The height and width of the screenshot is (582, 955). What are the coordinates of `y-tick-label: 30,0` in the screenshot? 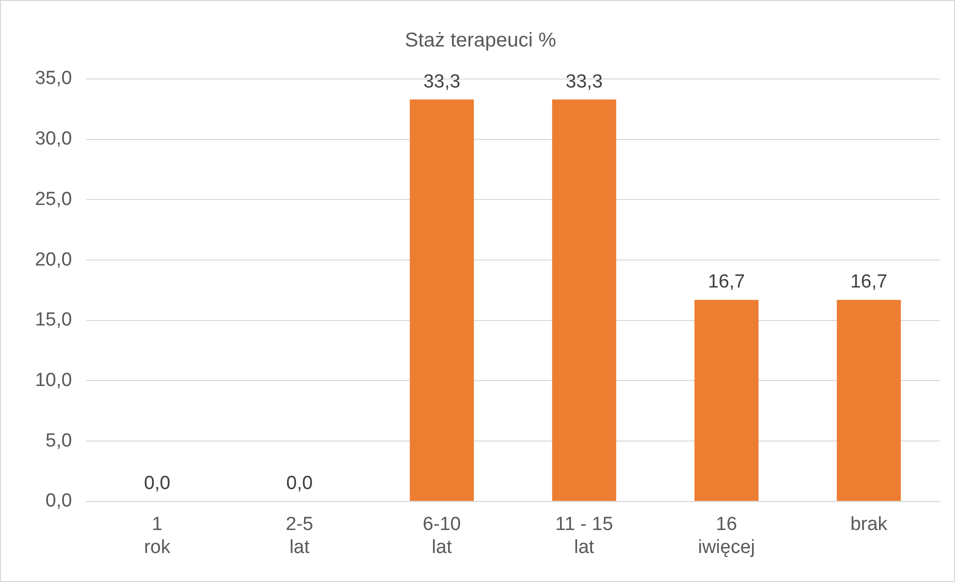 It's located at (53, 139).